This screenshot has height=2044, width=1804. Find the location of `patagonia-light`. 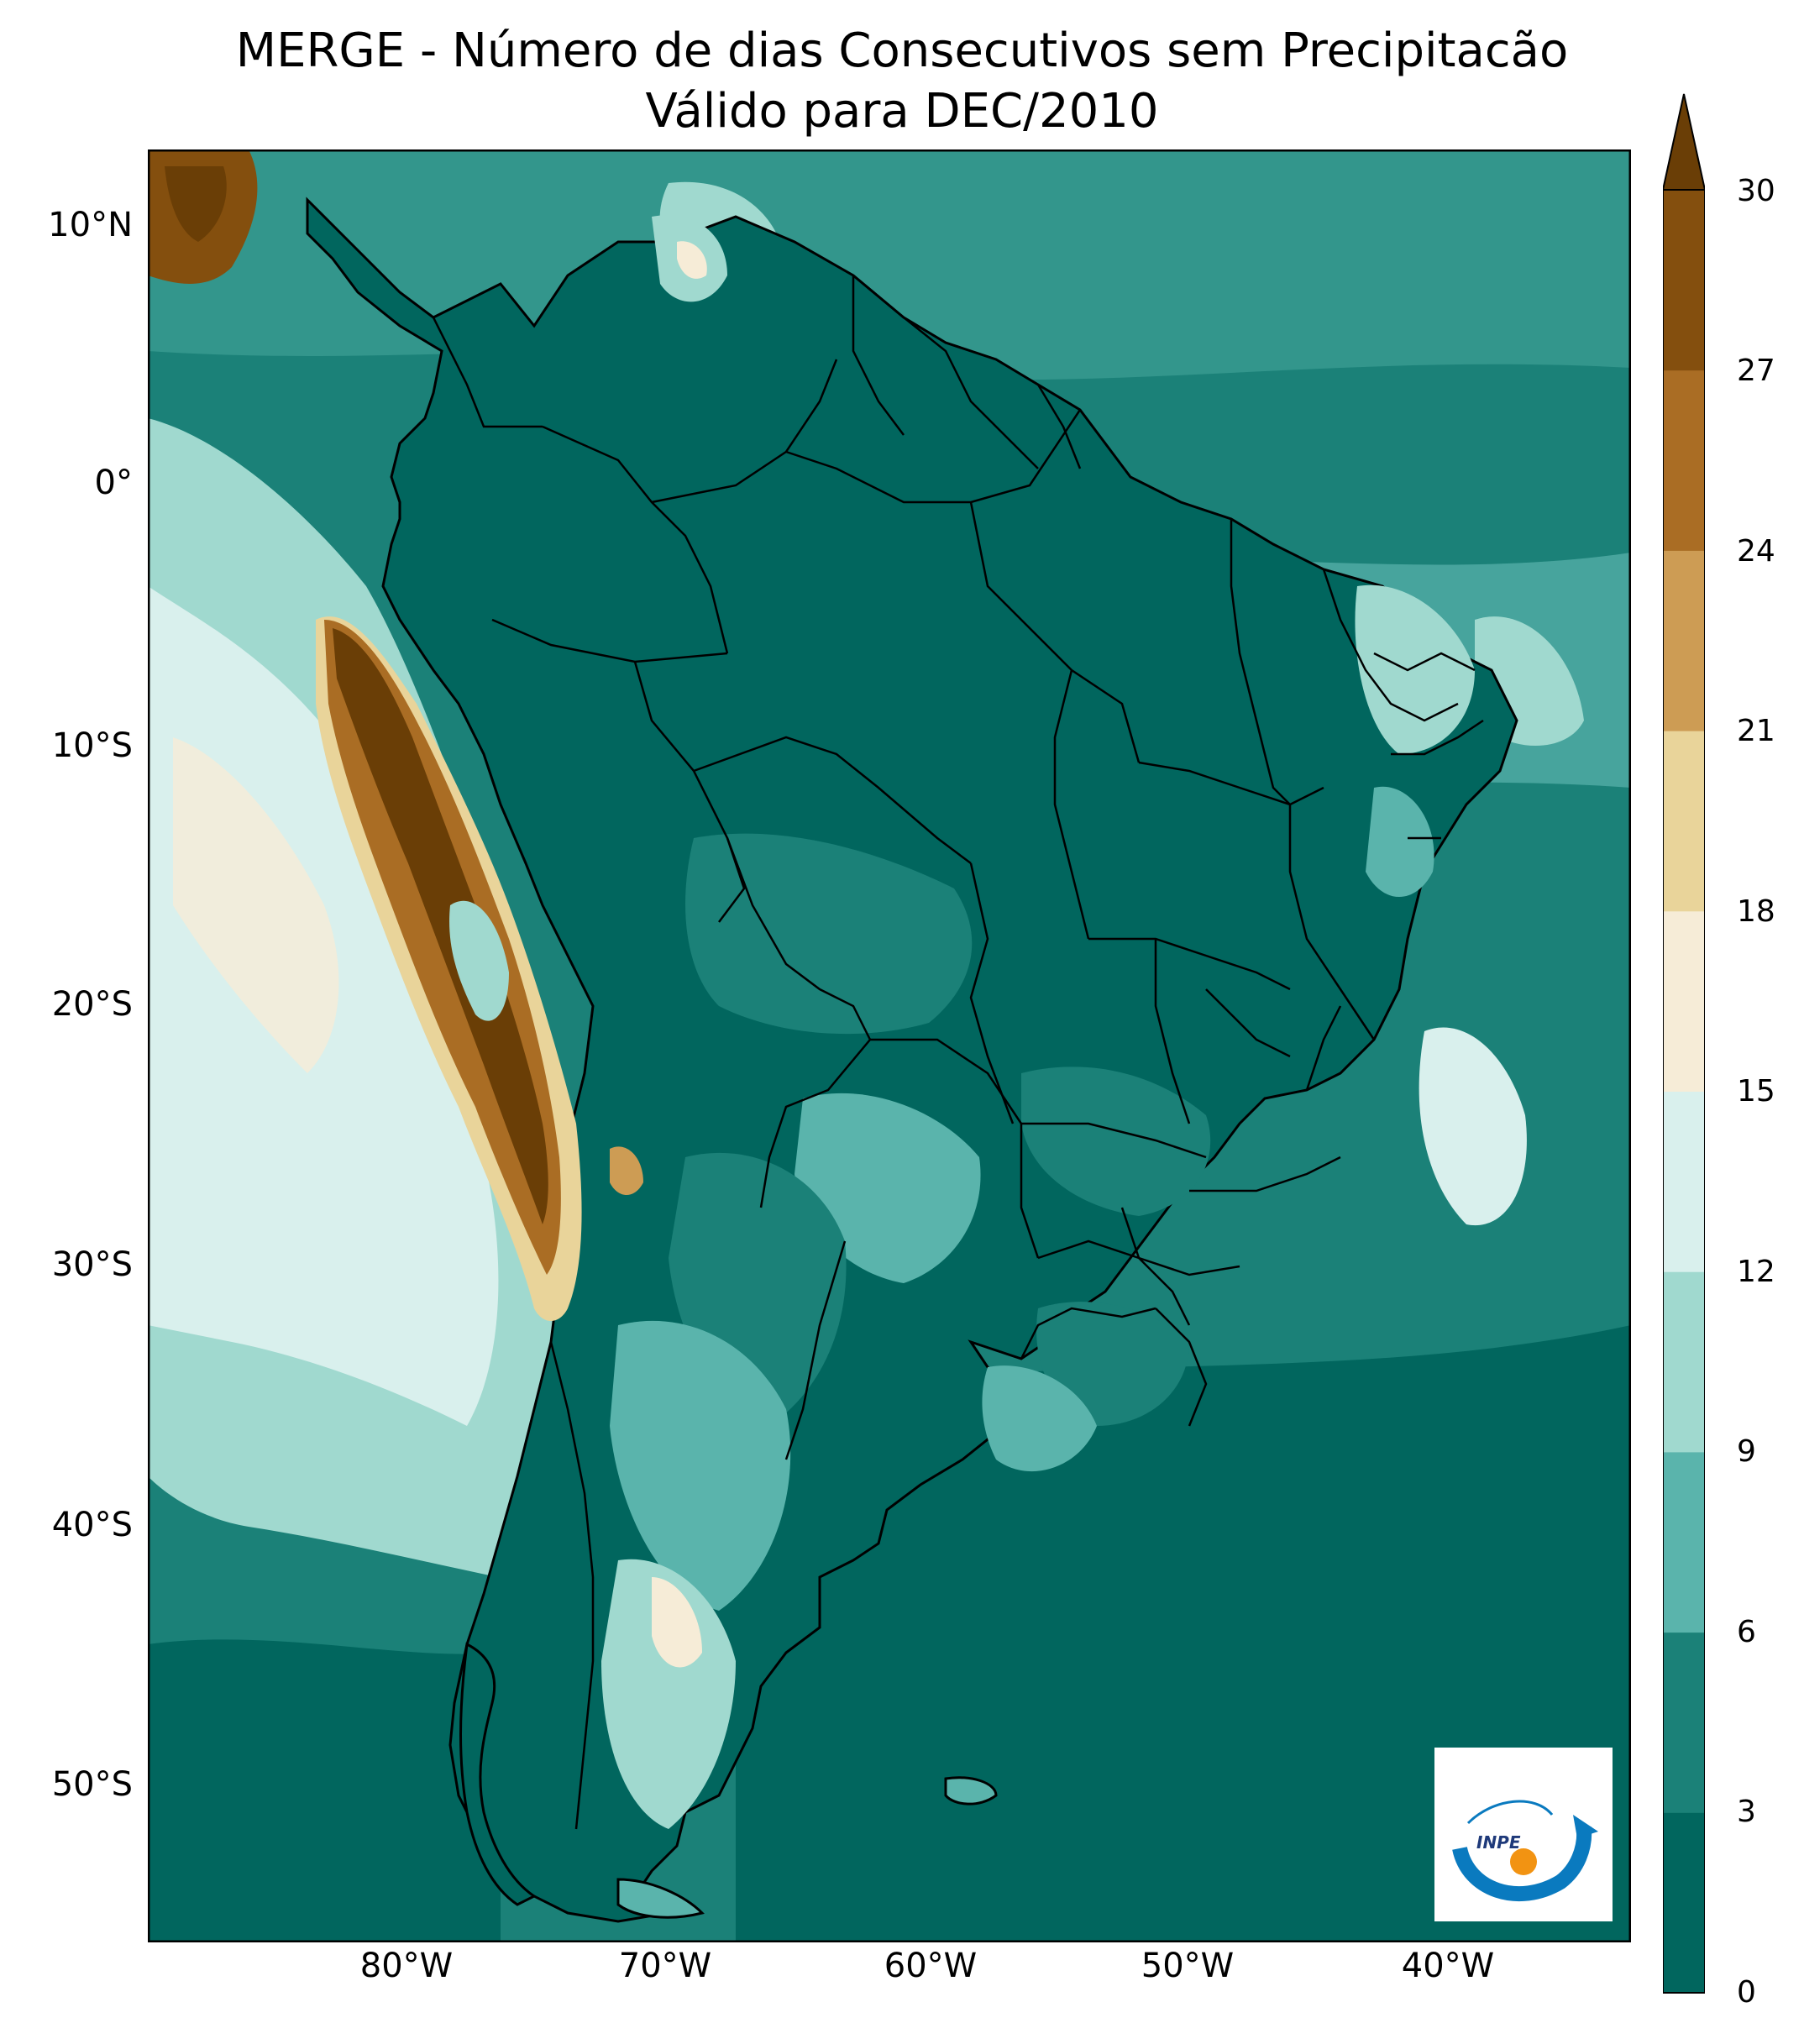

patagonia-light is located at coordinates (668, 1694).